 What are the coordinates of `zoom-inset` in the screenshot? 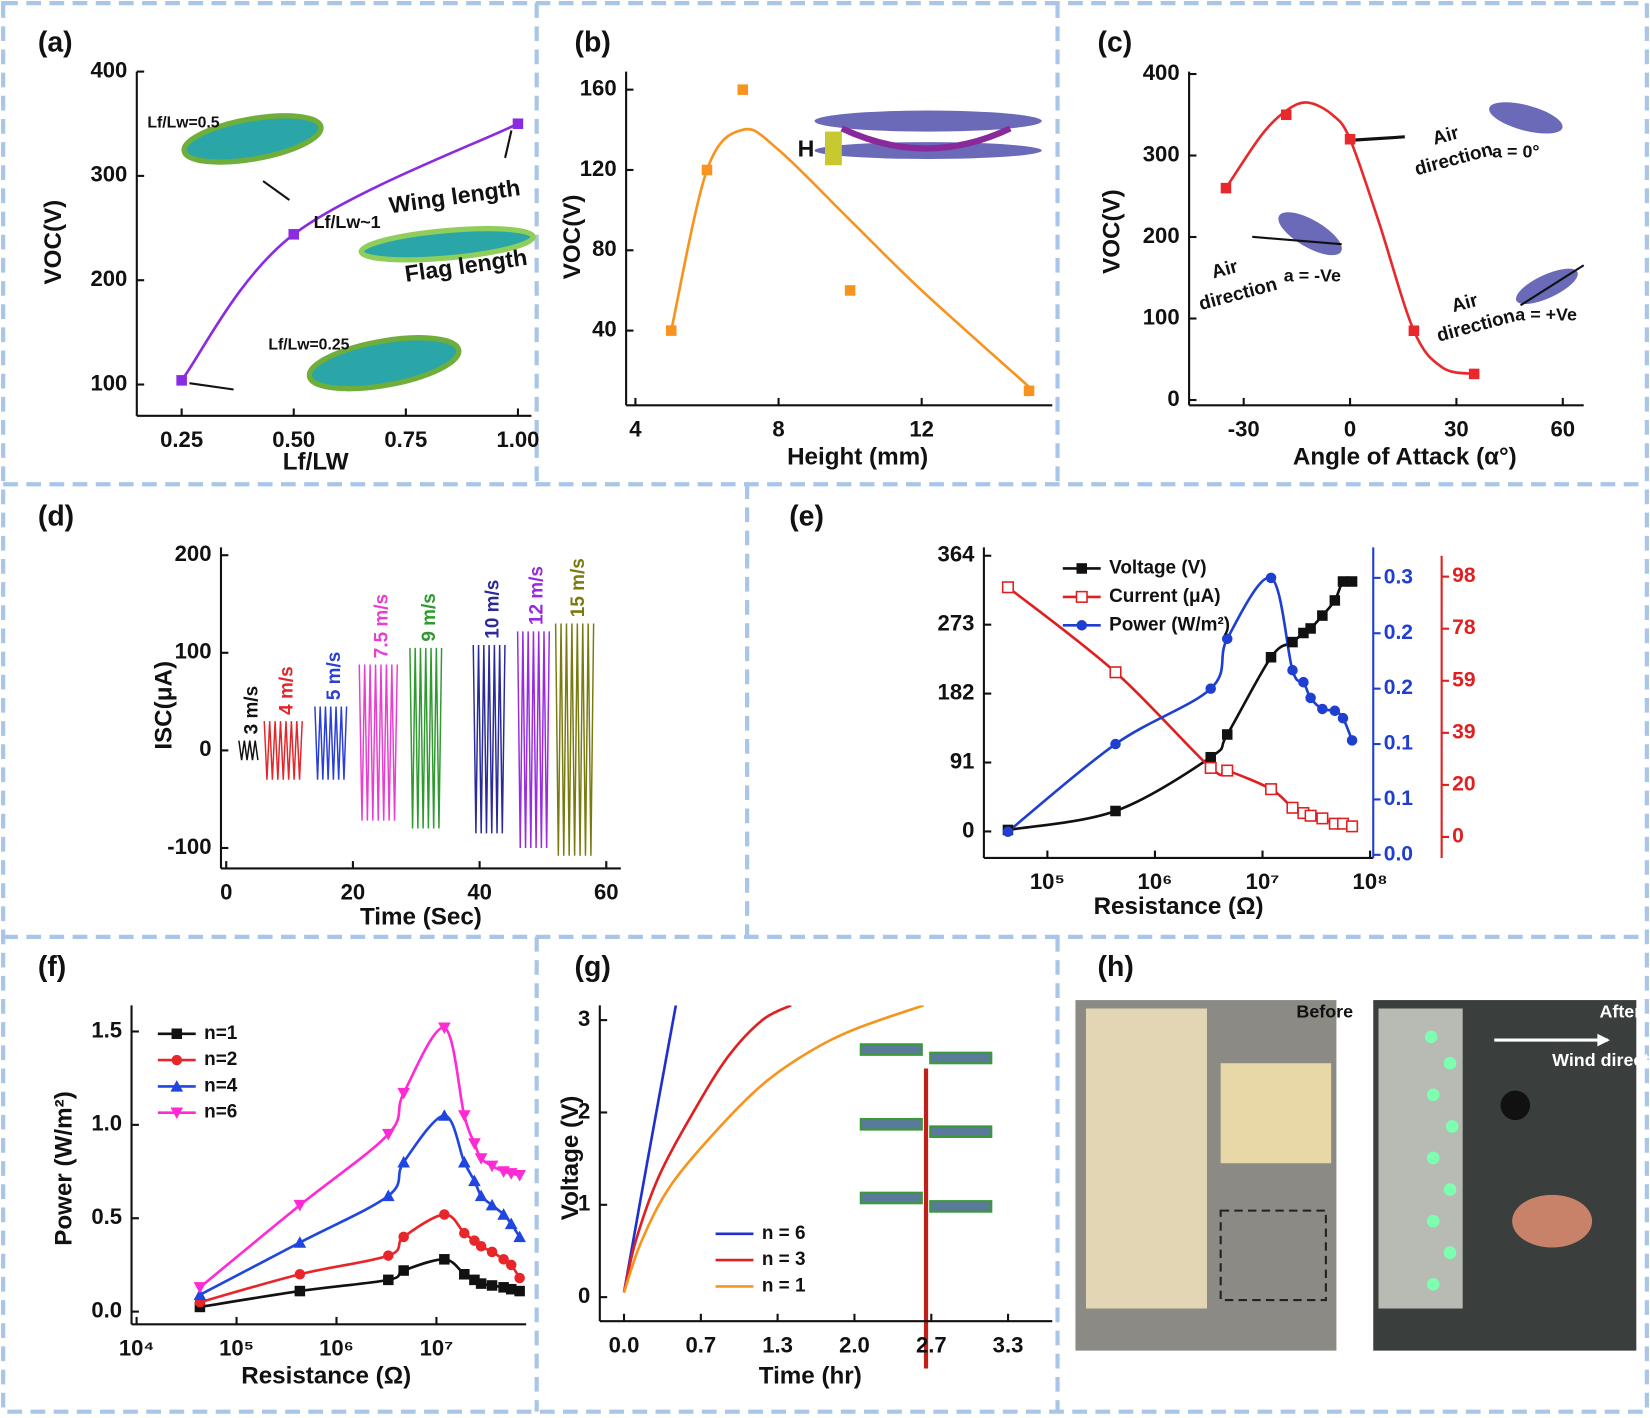 It's located at (1276, 1113).